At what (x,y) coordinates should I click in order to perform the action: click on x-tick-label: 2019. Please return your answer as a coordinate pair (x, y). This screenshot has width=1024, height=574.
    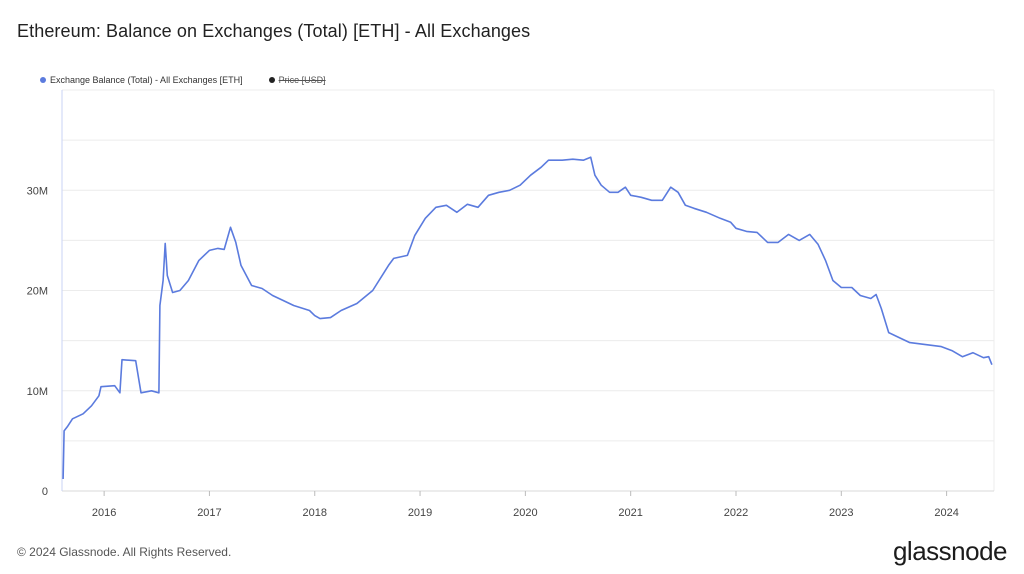
    Looking at the image, I should click on (420, 513).